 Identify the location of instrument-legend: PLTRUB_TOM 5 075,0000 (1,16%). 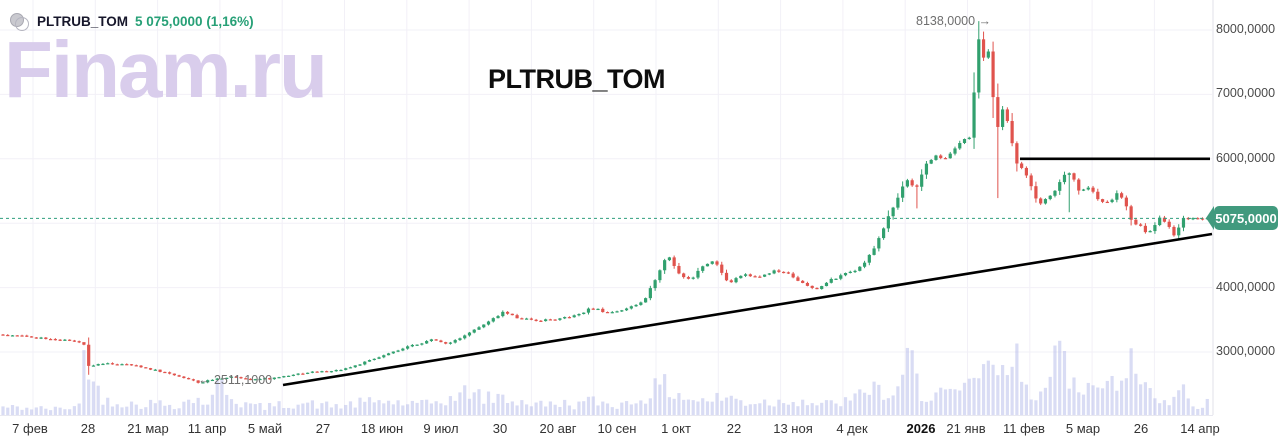
(132, 22).